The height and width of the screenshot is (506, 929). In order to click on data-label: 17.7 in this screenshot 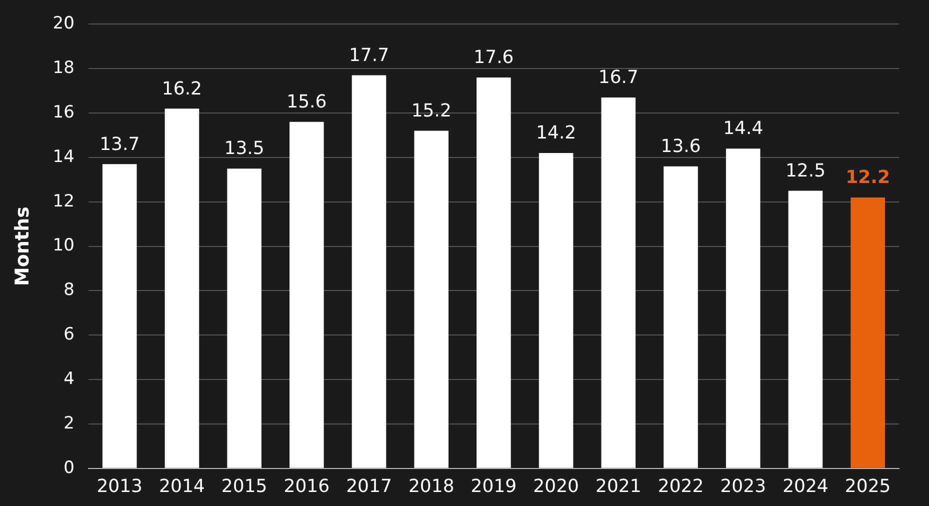, I will do `click(369, 55)`.